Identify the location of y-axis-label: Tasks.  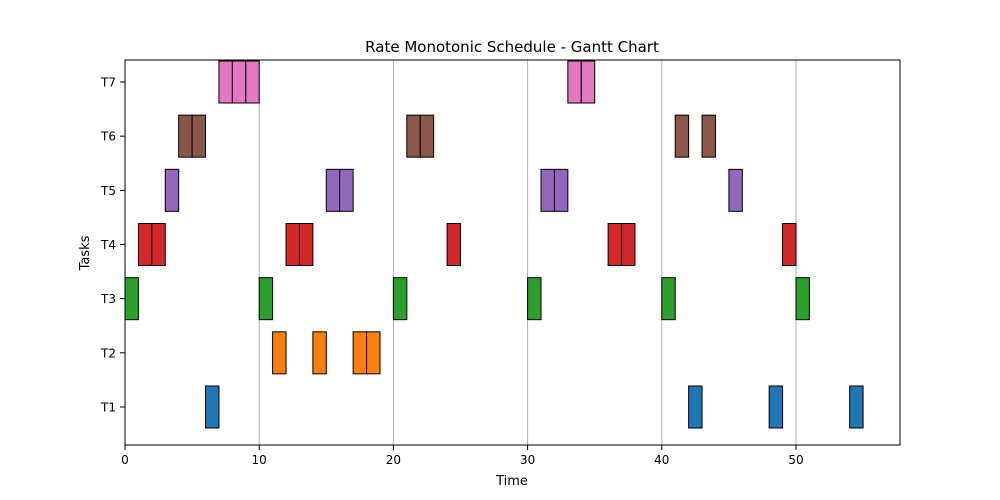
(85, 253).